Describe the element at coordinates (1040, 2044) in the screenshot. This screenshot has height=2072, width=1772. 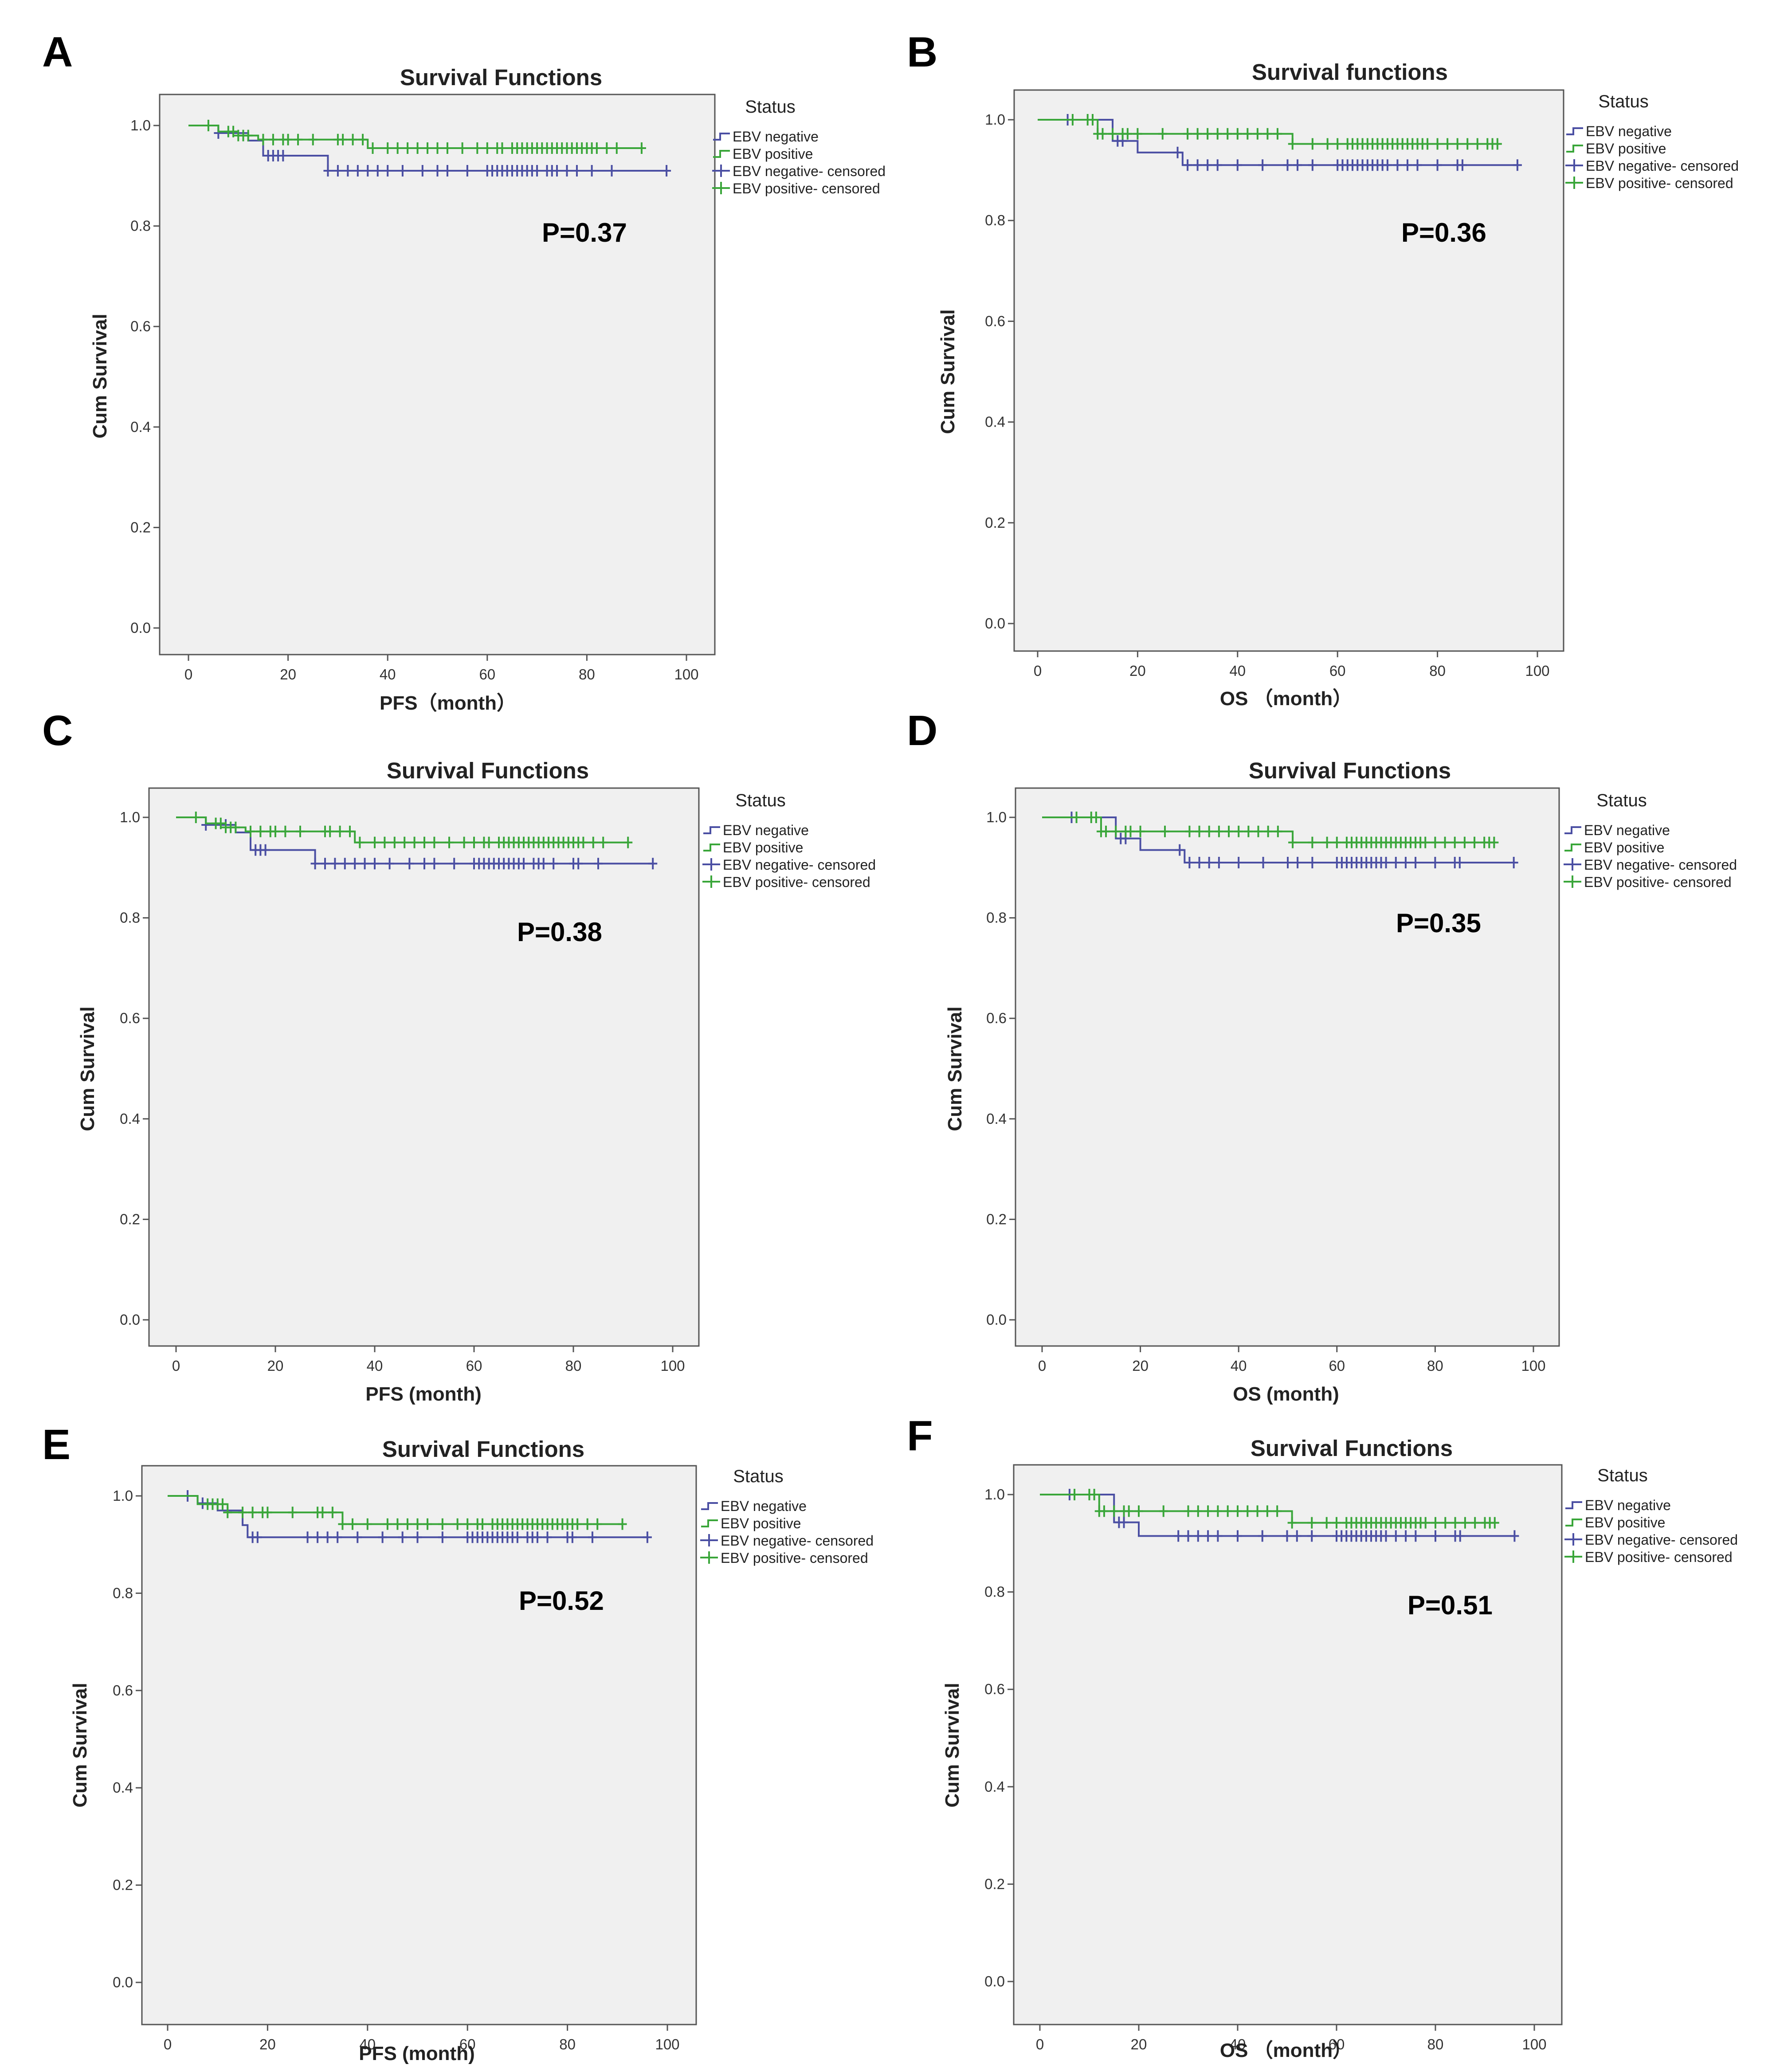
I see `x-tick-label: 0` at that location.